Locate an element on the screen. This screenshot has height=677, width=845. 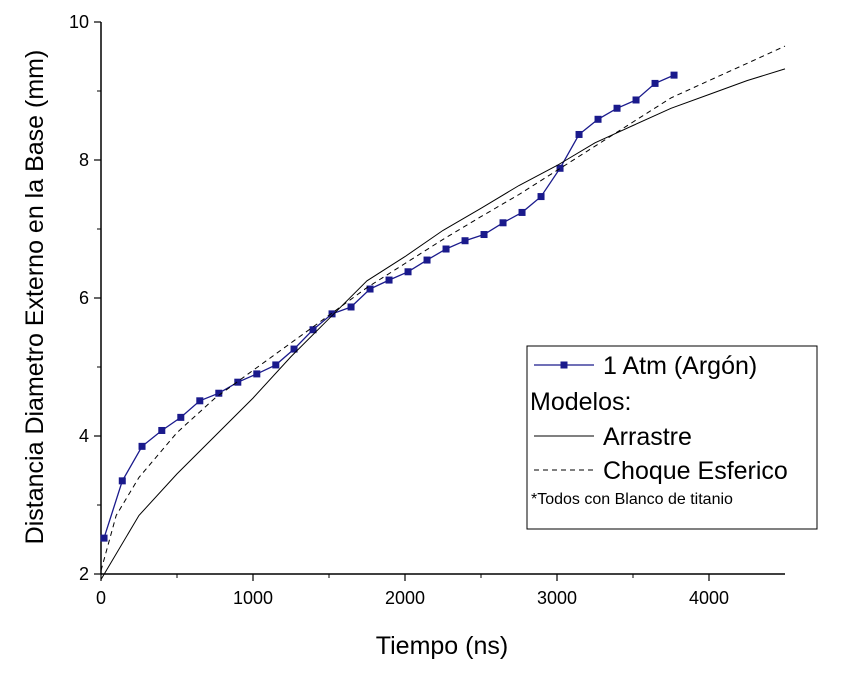
y-tick-label: 8 is located at coordinates (84, 160).